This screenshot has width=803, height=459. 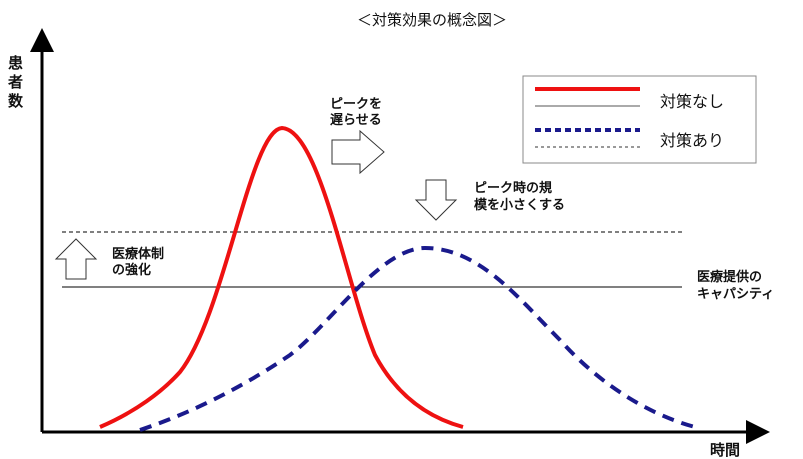 I want to click on diagram-title: ＜対策効果の概念図＞, so click(x=432, y=20).